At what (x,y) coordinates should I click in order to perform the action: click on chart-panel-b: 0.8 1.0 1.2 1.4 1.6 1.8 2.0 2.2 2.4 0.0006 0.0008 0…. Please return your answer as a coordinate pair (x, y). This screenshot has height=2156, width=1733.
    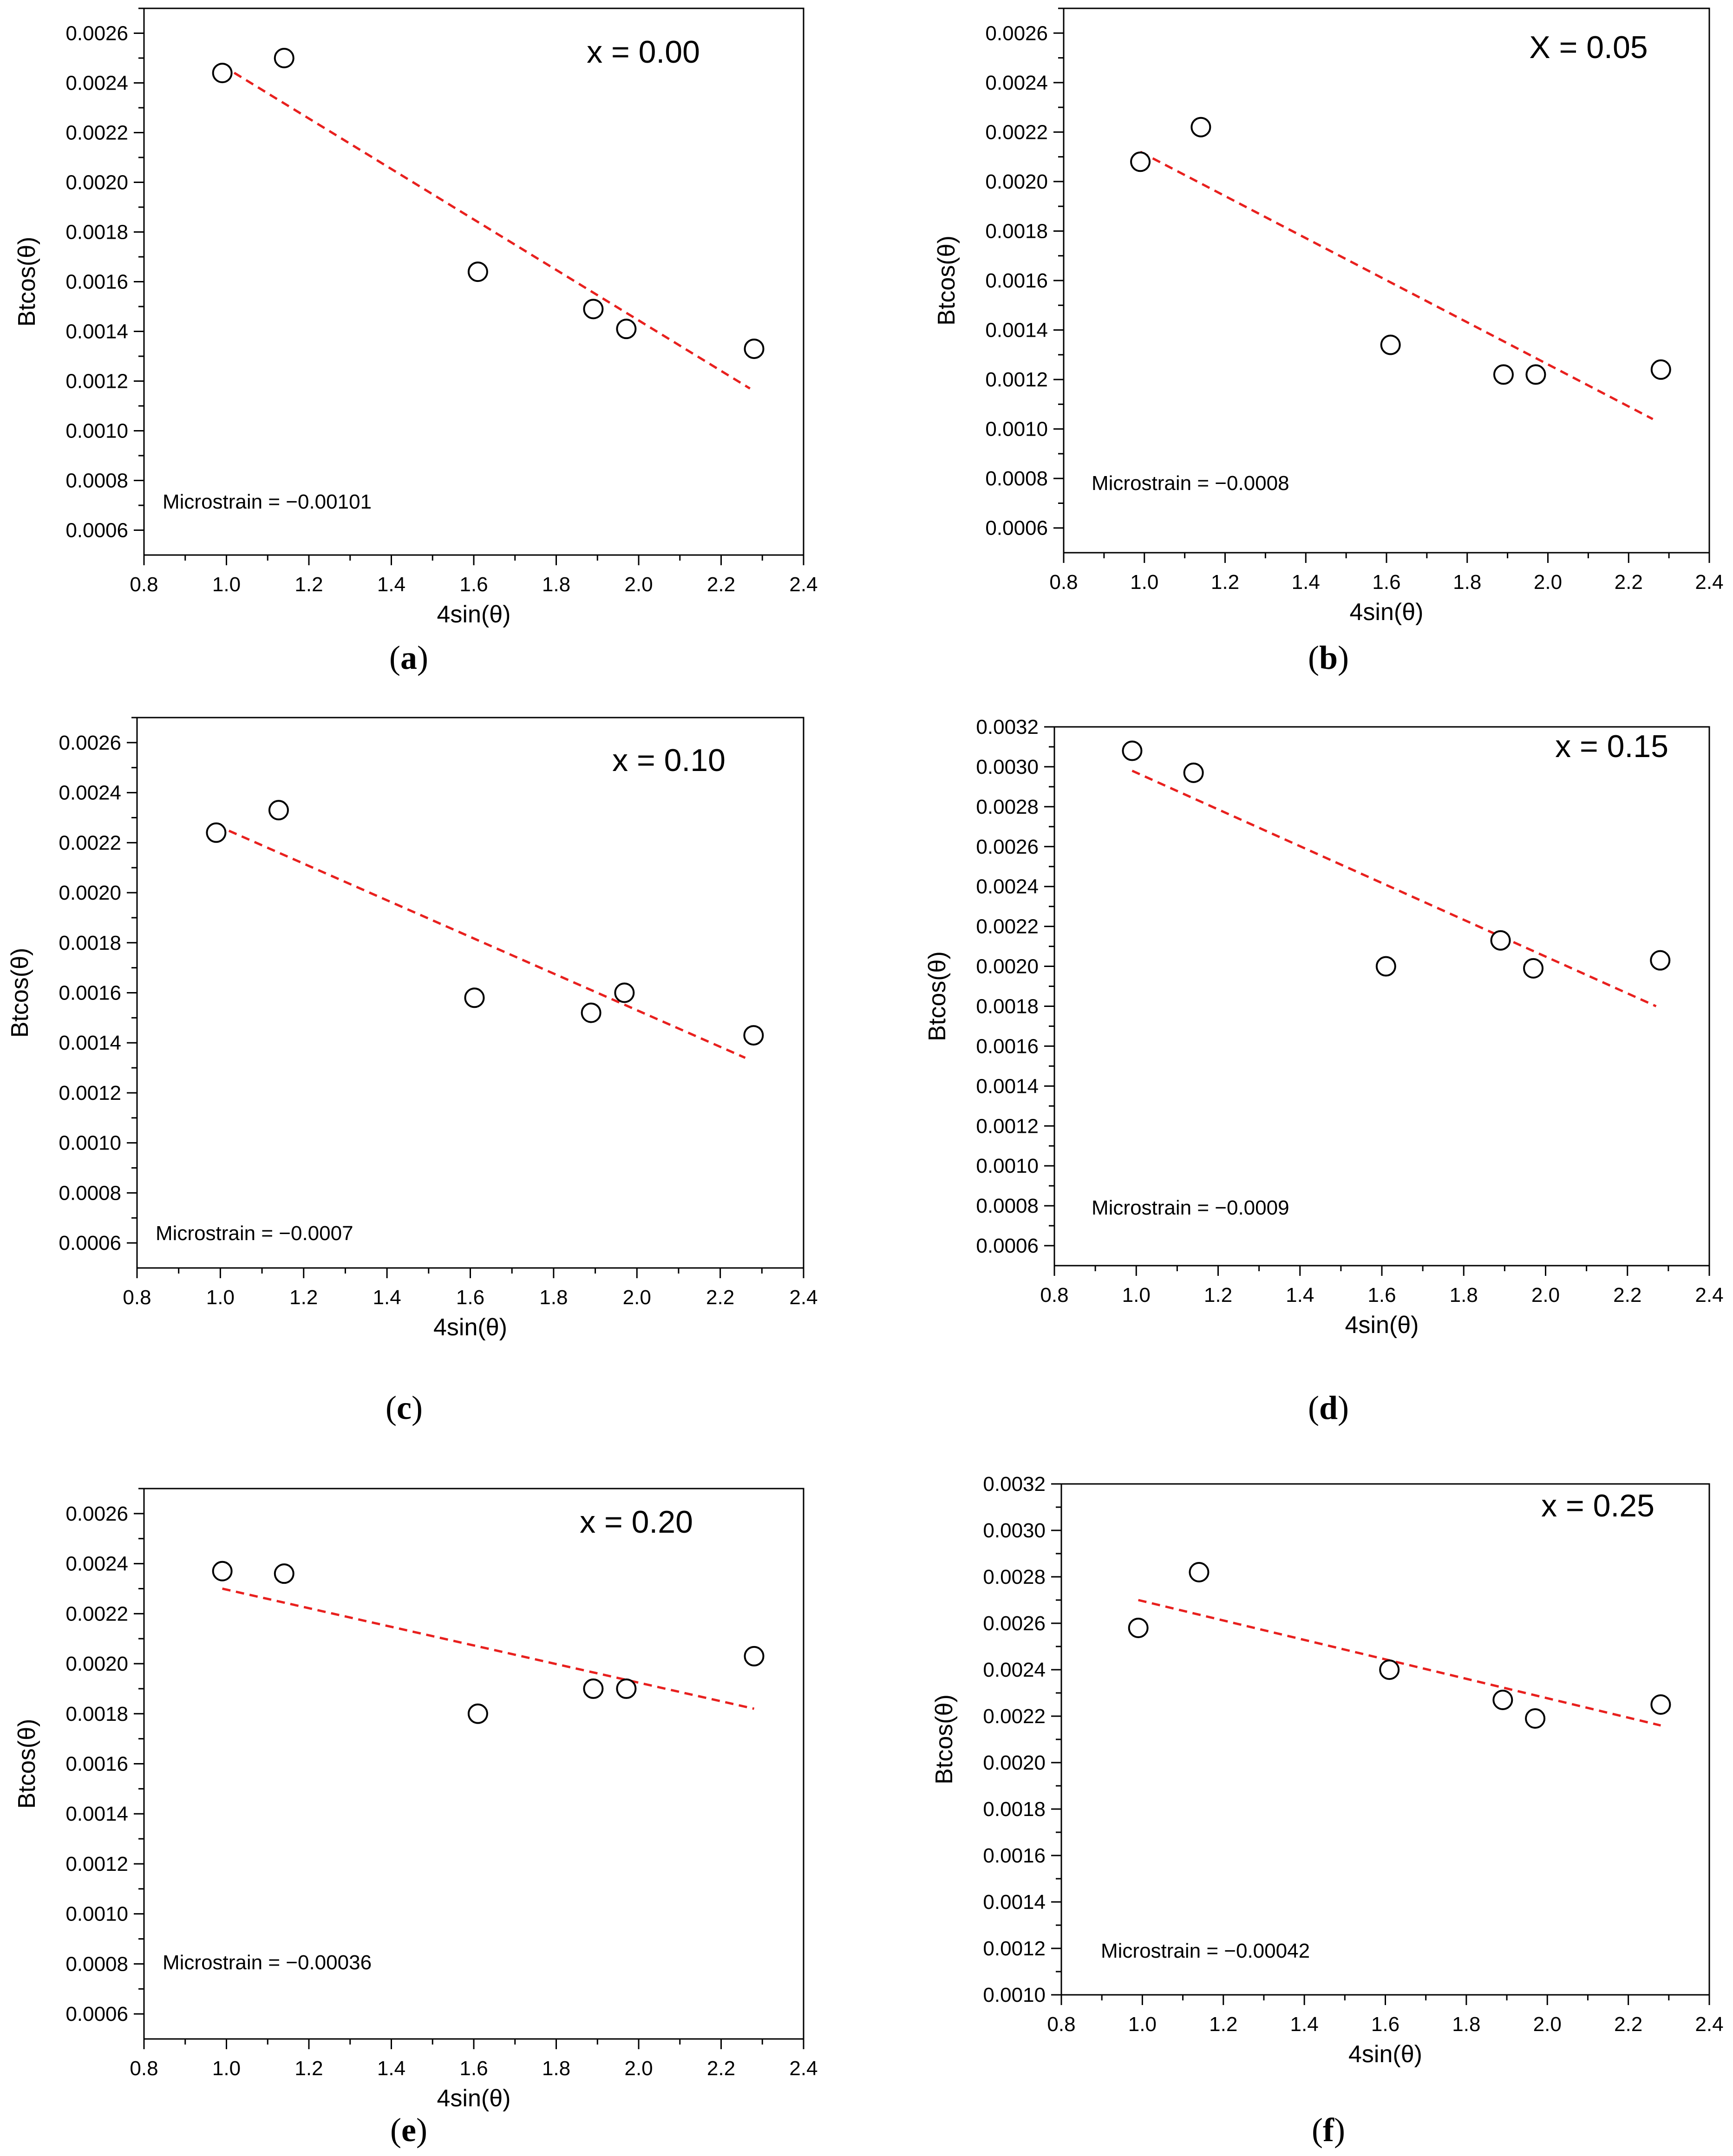
    Looking at the image, I should click on (1328, 341).